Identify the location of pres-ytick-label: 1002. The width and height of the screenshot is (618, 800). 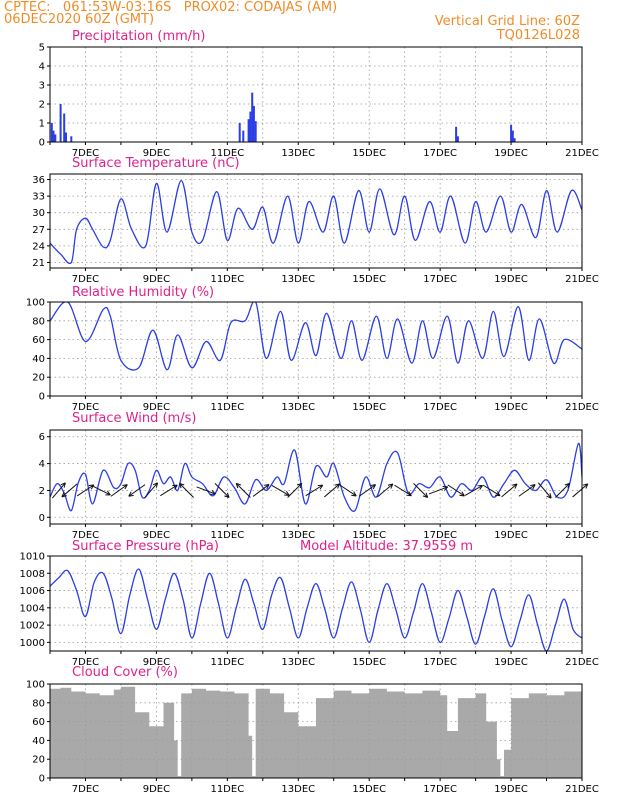
(32, 626).